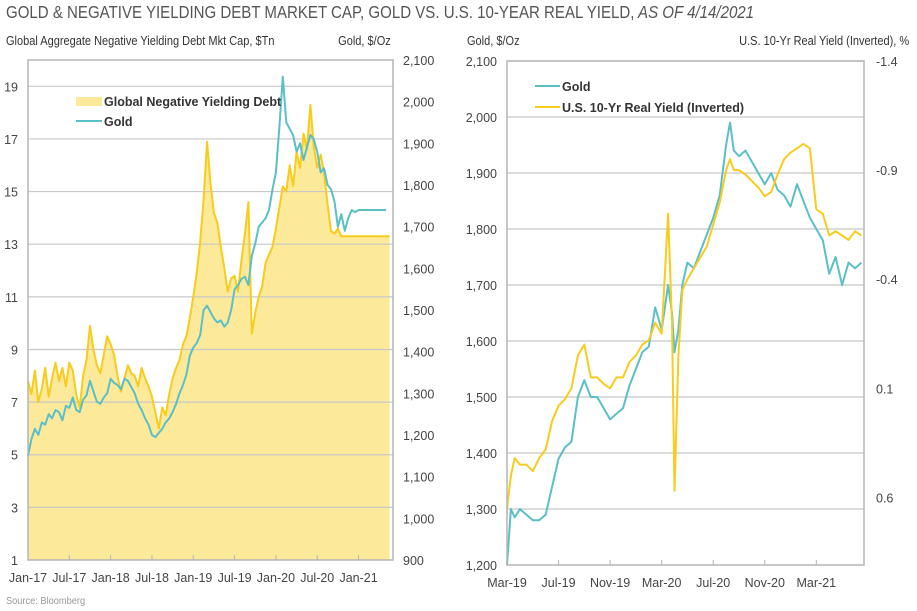 The height and width of the screenshot is (611, 917). I want to click on x-tick-label: Mar-20, so click(662, 583).